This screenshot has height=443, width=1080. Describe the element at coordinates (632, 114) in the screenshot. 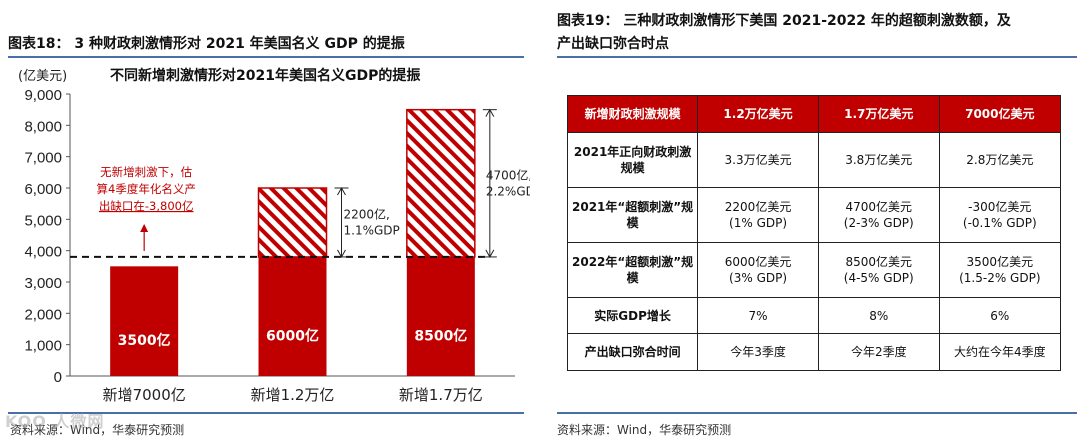

I see `table-header-cell: 新增财政刺激规模` at that location.